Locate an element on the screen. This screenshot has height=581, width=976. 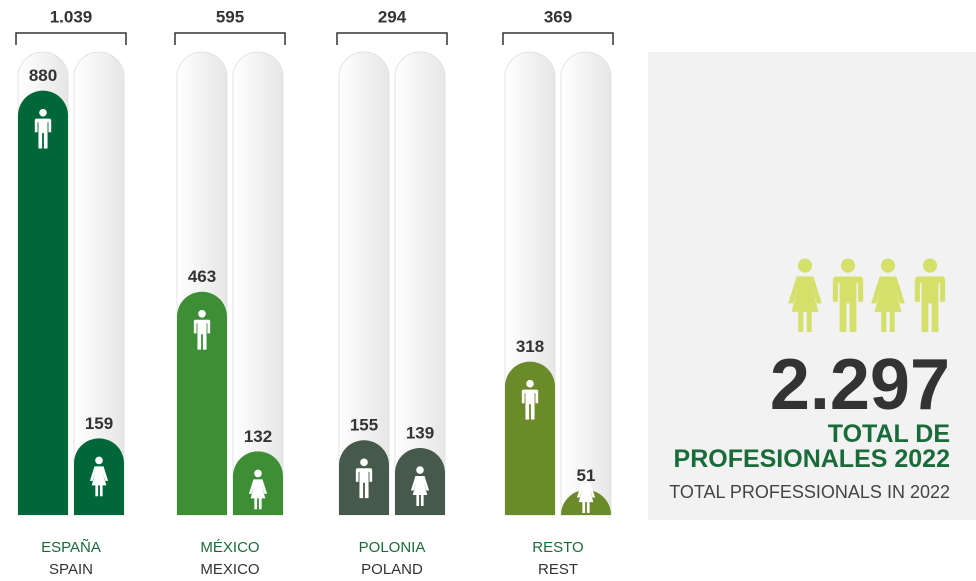
value-label: 155 is located at coordinates (364, 425).